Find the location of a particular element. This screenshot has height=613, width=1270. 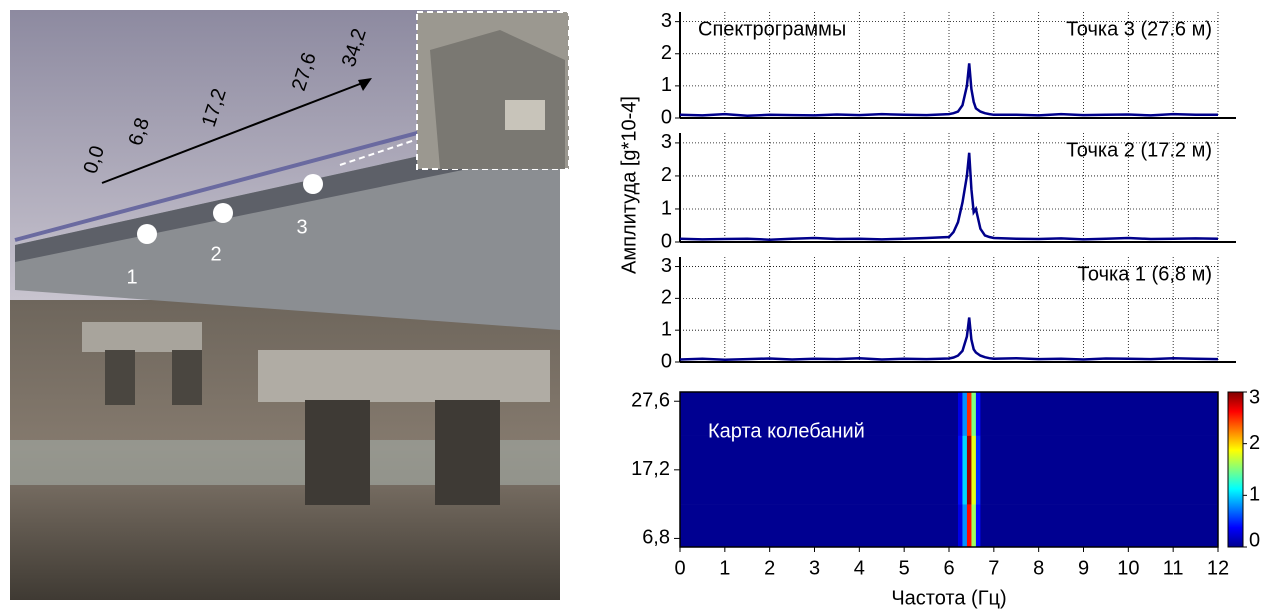

annotation: Спектрограммы is located at coordinates (772, 29).